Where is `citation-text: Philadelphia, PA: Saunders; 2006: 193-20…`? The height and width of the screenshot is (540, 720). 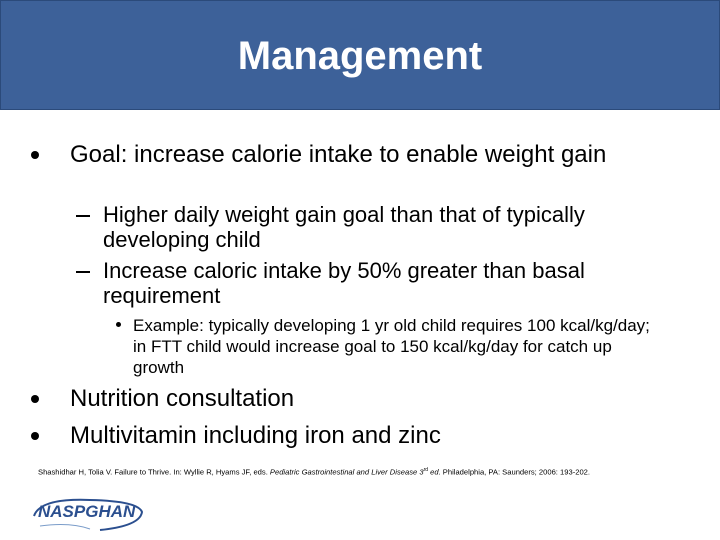 citation-text: Philadelphia, PA: Saunders; 2006: 193-20… is located at coordinates (515, 472).